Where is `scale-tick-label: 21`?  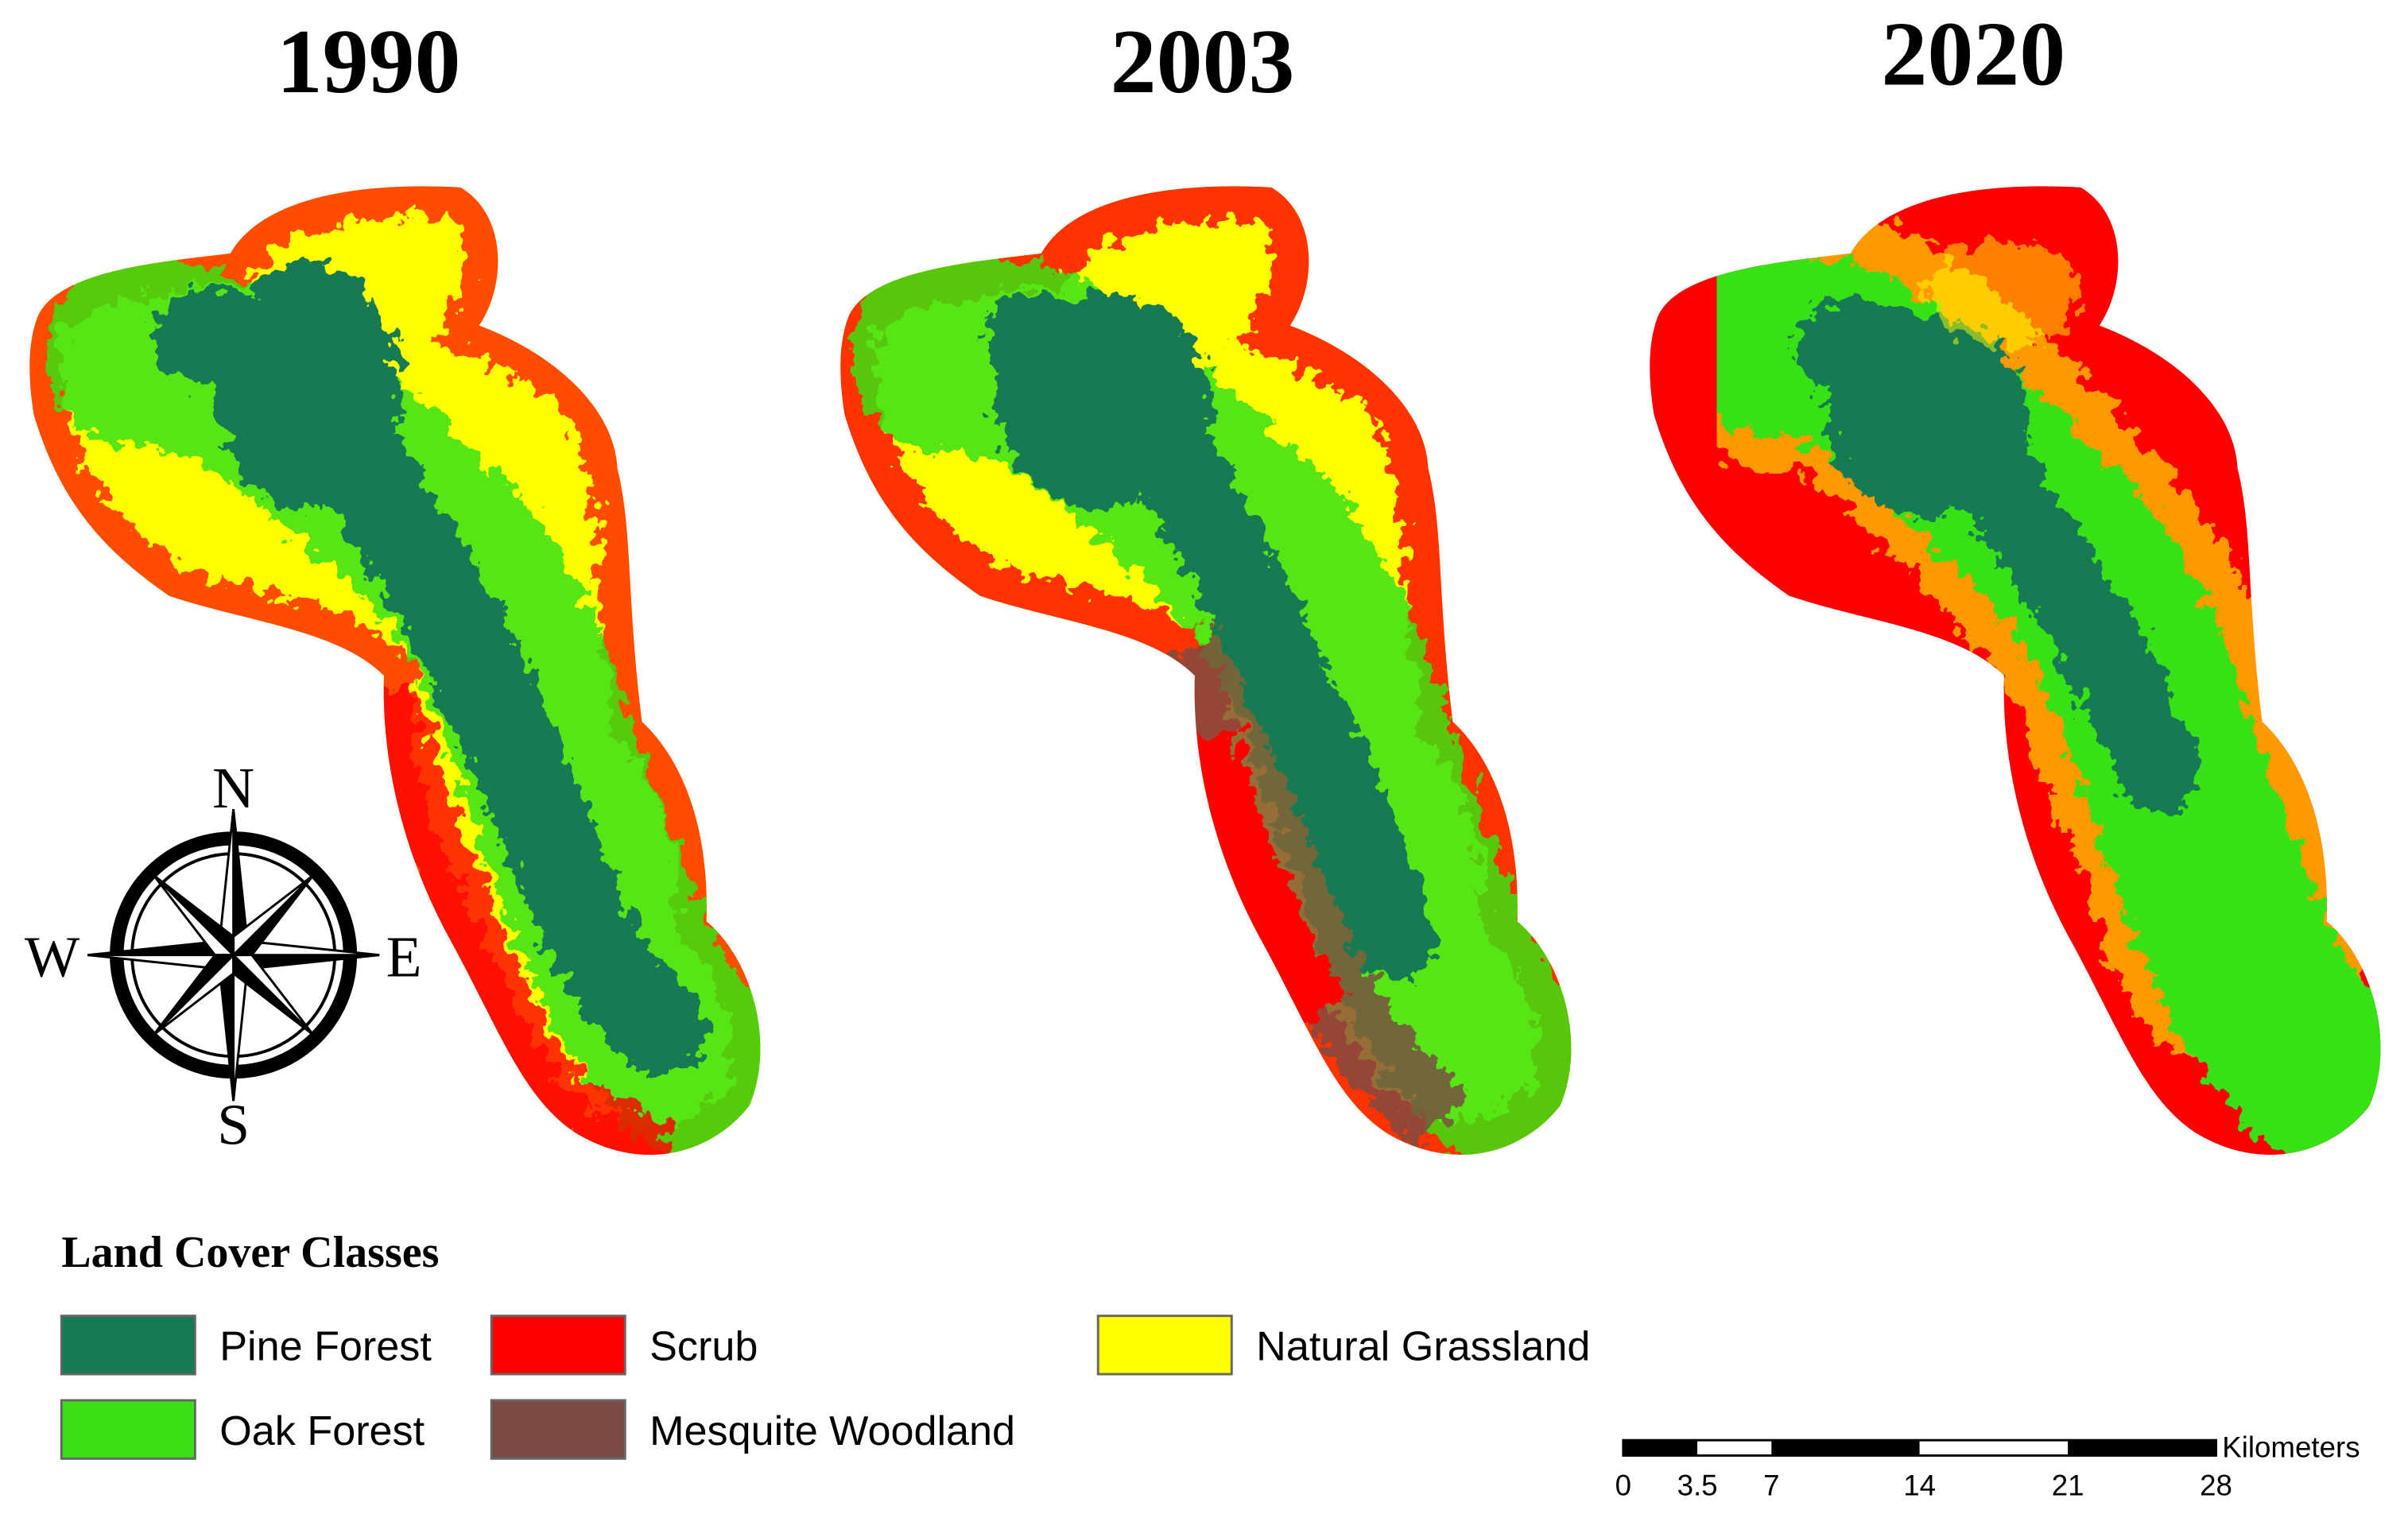
scale-tick-label: 21 is located at coordinates (2068, 1486).